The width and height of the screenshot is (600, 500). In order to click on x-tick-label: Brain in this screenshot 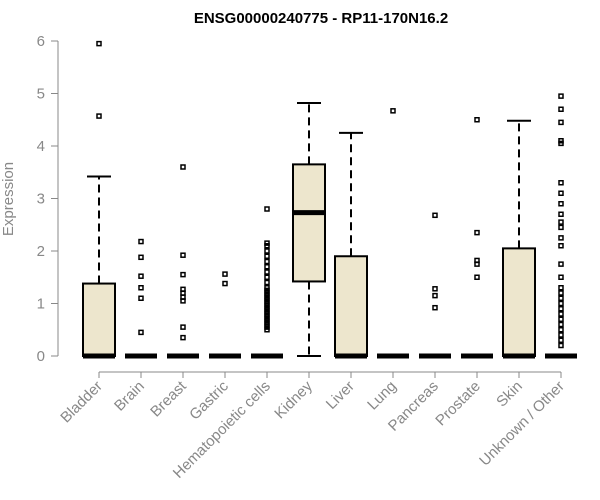, I will do `click(129, 396)`.